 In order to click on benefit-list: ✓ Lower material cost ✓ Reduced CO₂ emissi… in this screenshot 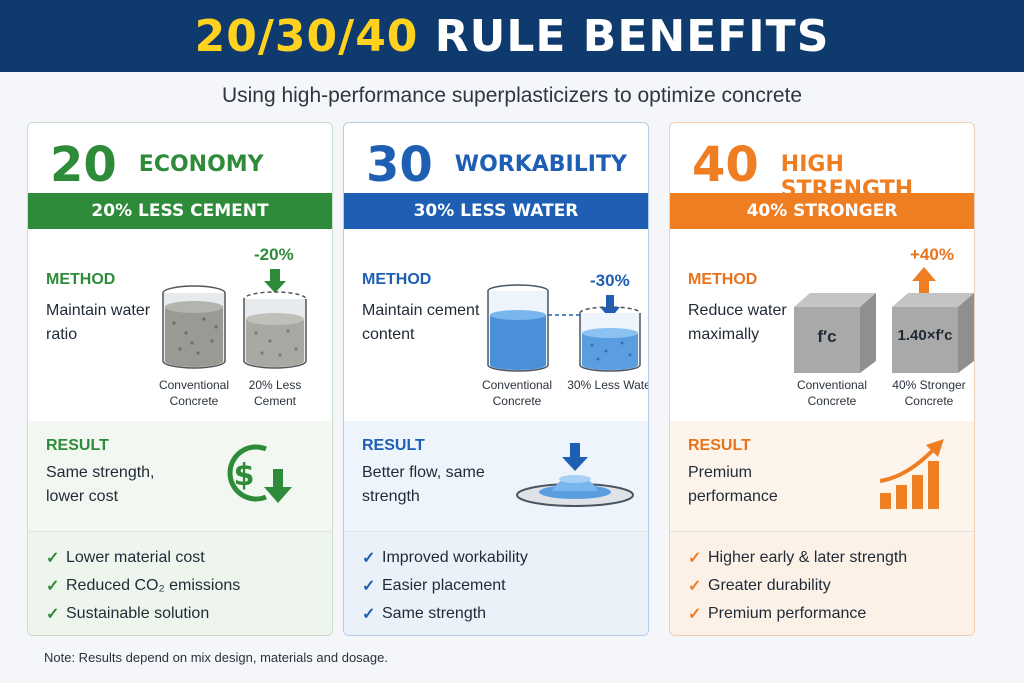, I will do `click(180, 583)`.